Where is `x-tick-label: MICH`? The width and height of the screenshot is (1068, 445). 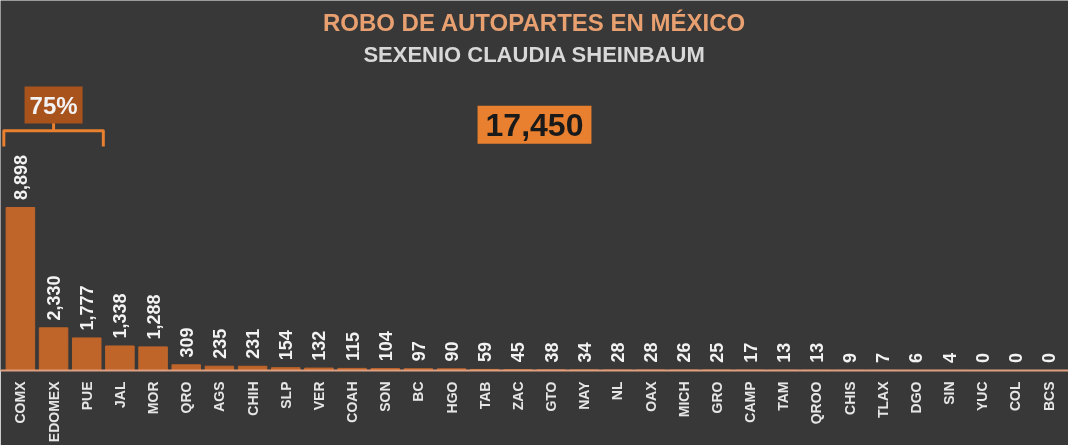
x-tick-label: MICH is located at coordinates (683, 399).